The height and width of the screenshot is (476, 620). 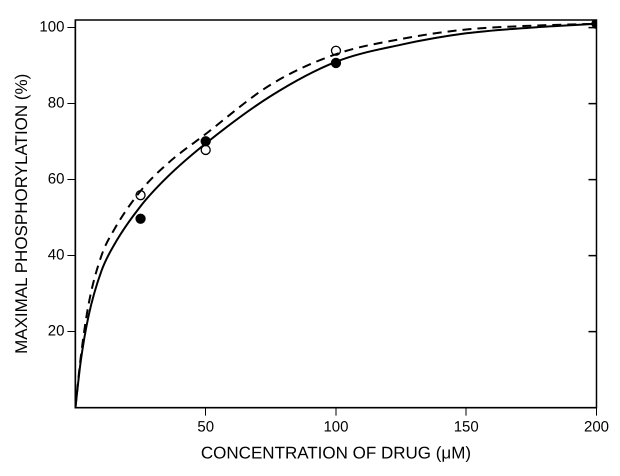 I want to click on x-axis-title: CONCENTRATION OF DRUG (μM), so click(x=336, y=452).